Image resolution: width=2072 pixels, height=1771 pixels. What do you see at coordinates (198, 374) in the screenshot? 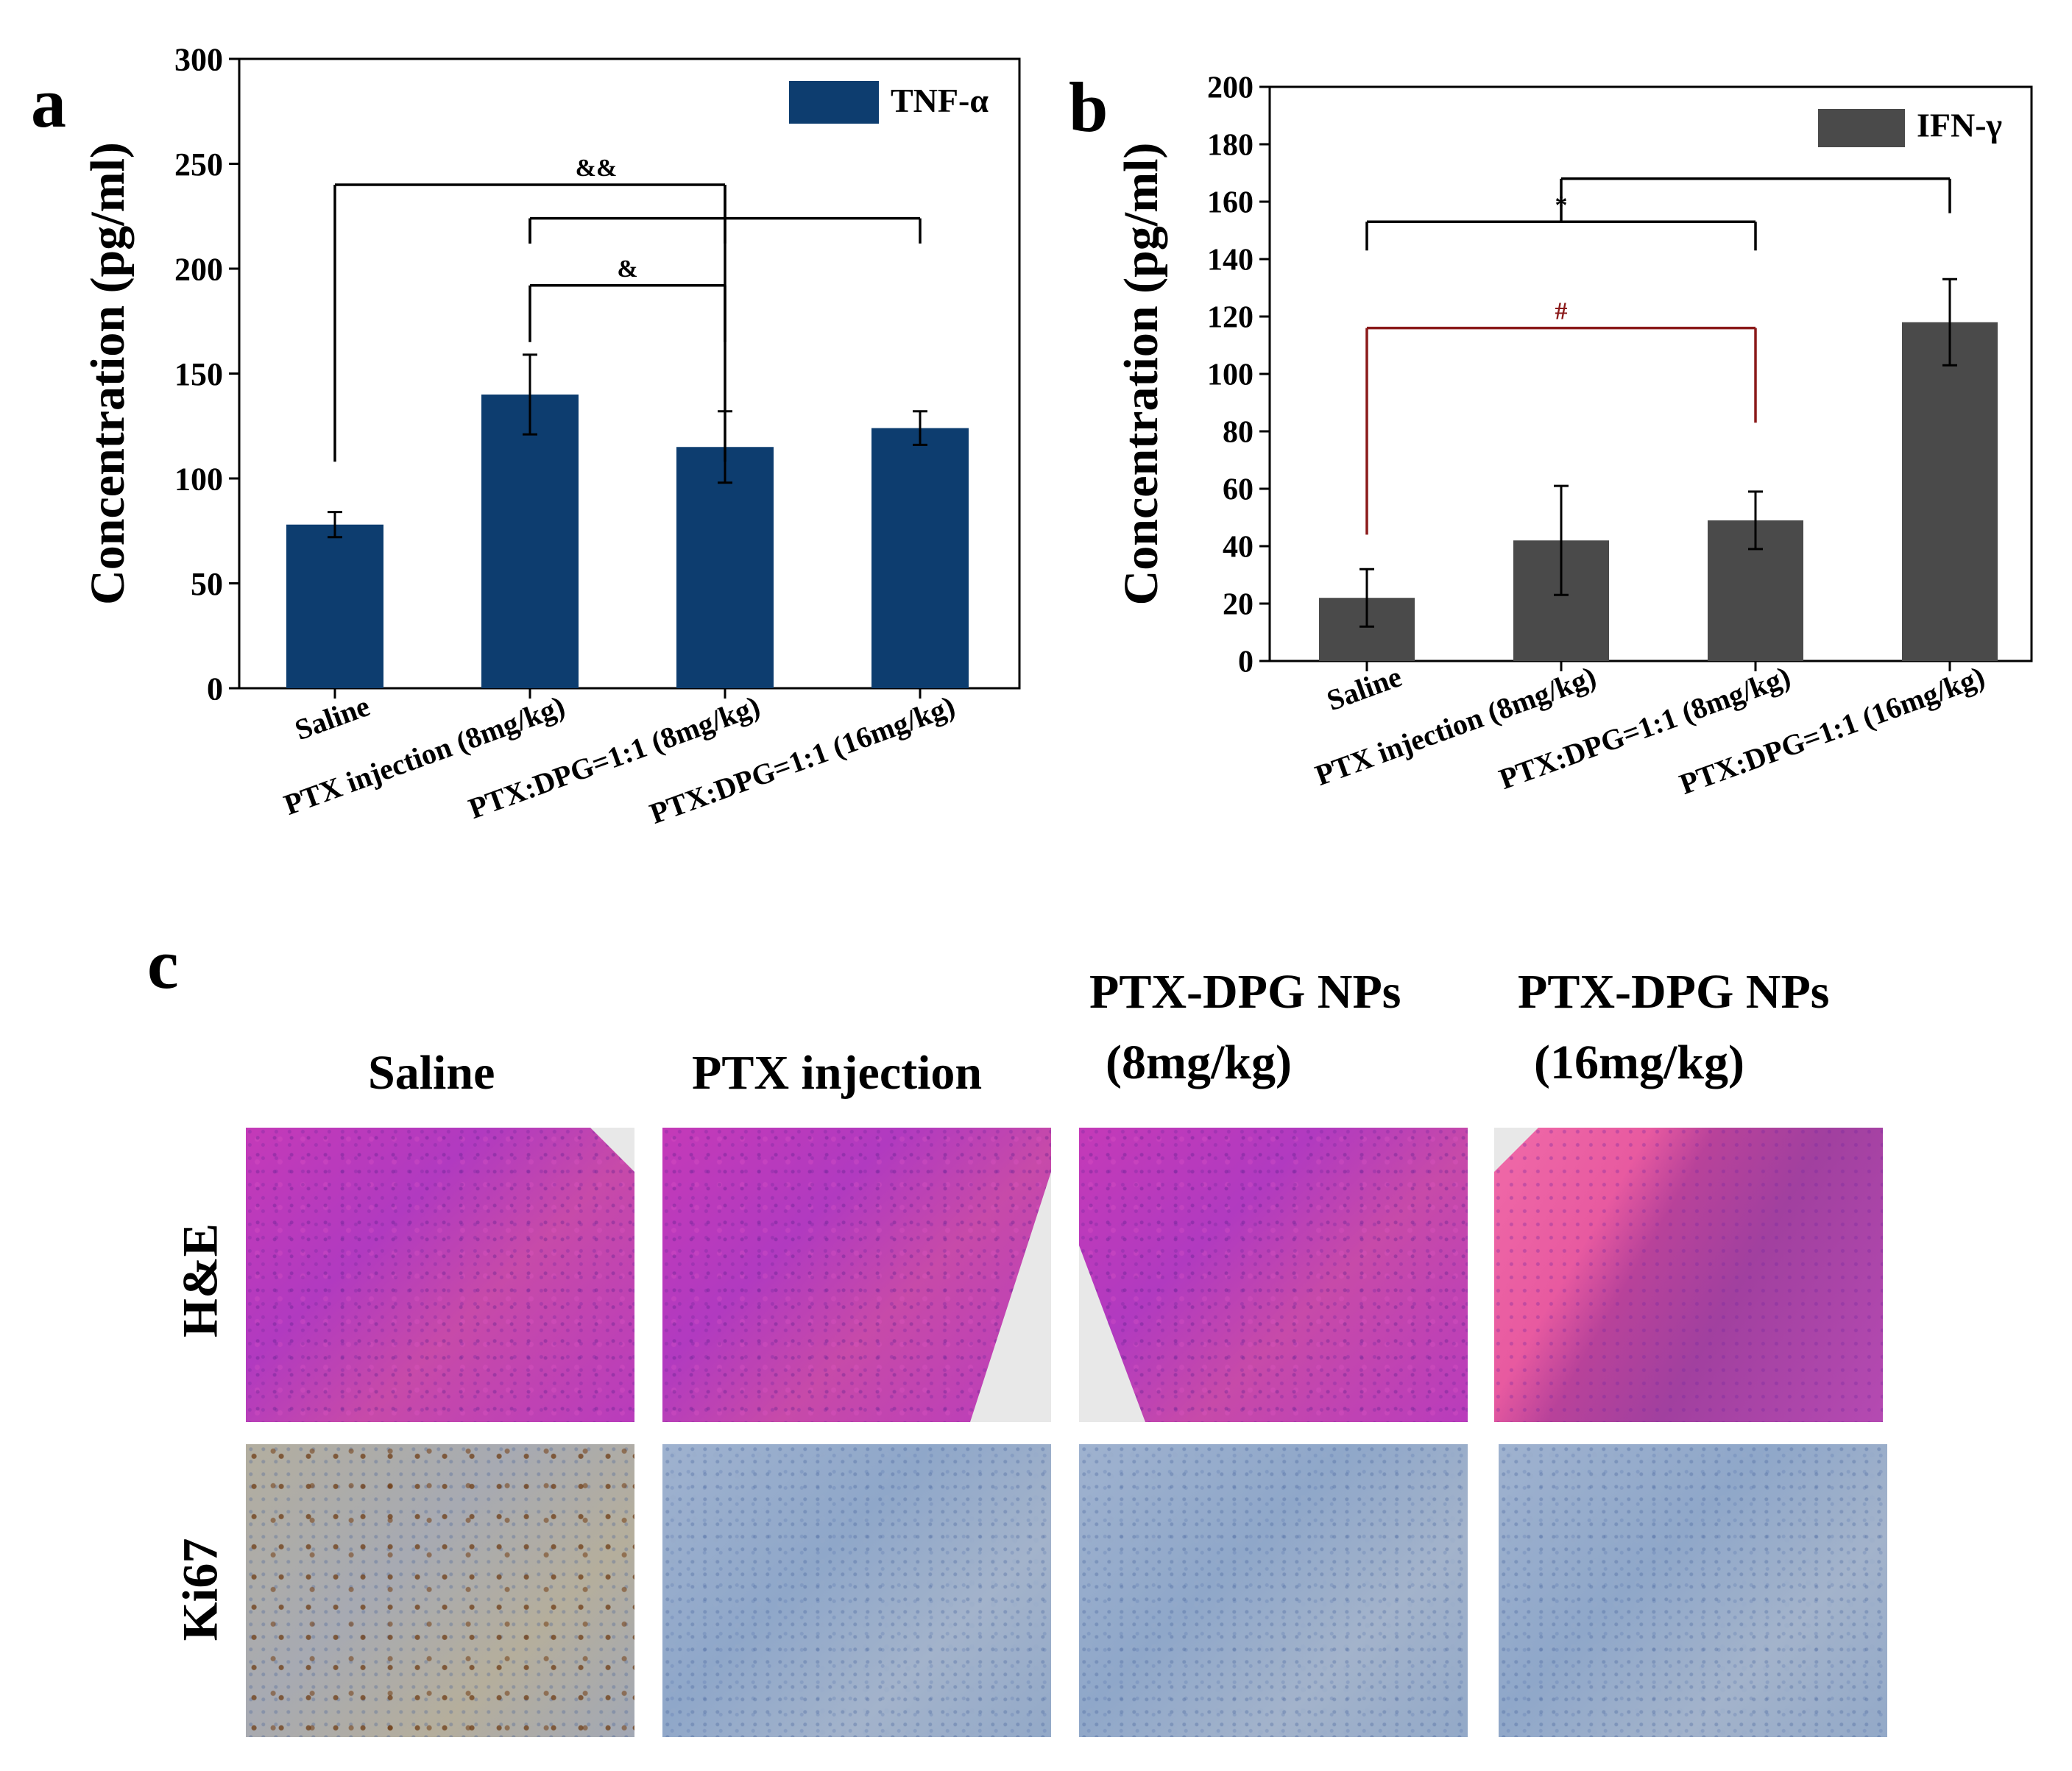
I see `chart-a-ytick-label-3: 150` at bounding box center [198, 374].